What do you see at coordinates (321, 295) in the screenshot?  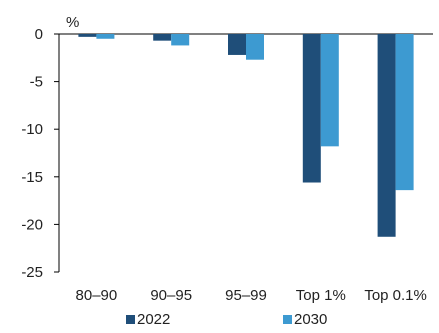 I see `x-tick-label: Top 1%` at bounding box center [321, 295].